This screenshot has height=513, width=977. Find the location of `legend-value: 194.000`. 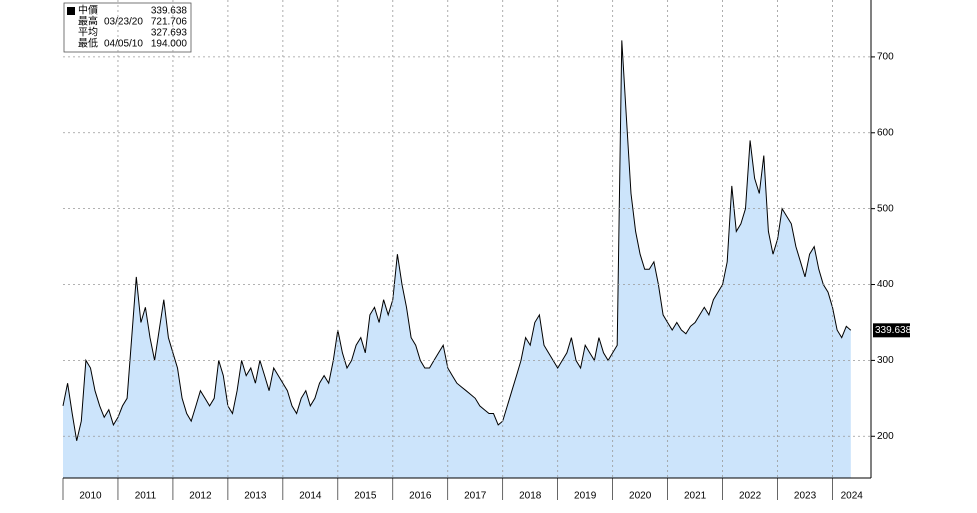

legend-value: 194.000 is located at coordinates (169, 44).